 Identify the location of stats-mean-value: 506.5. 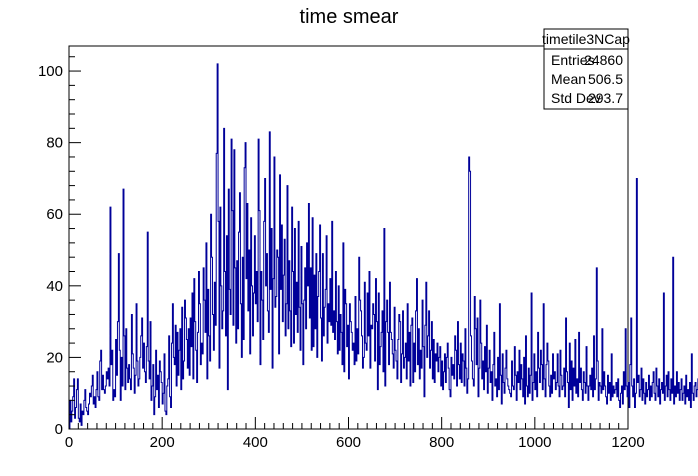
(605, 79).